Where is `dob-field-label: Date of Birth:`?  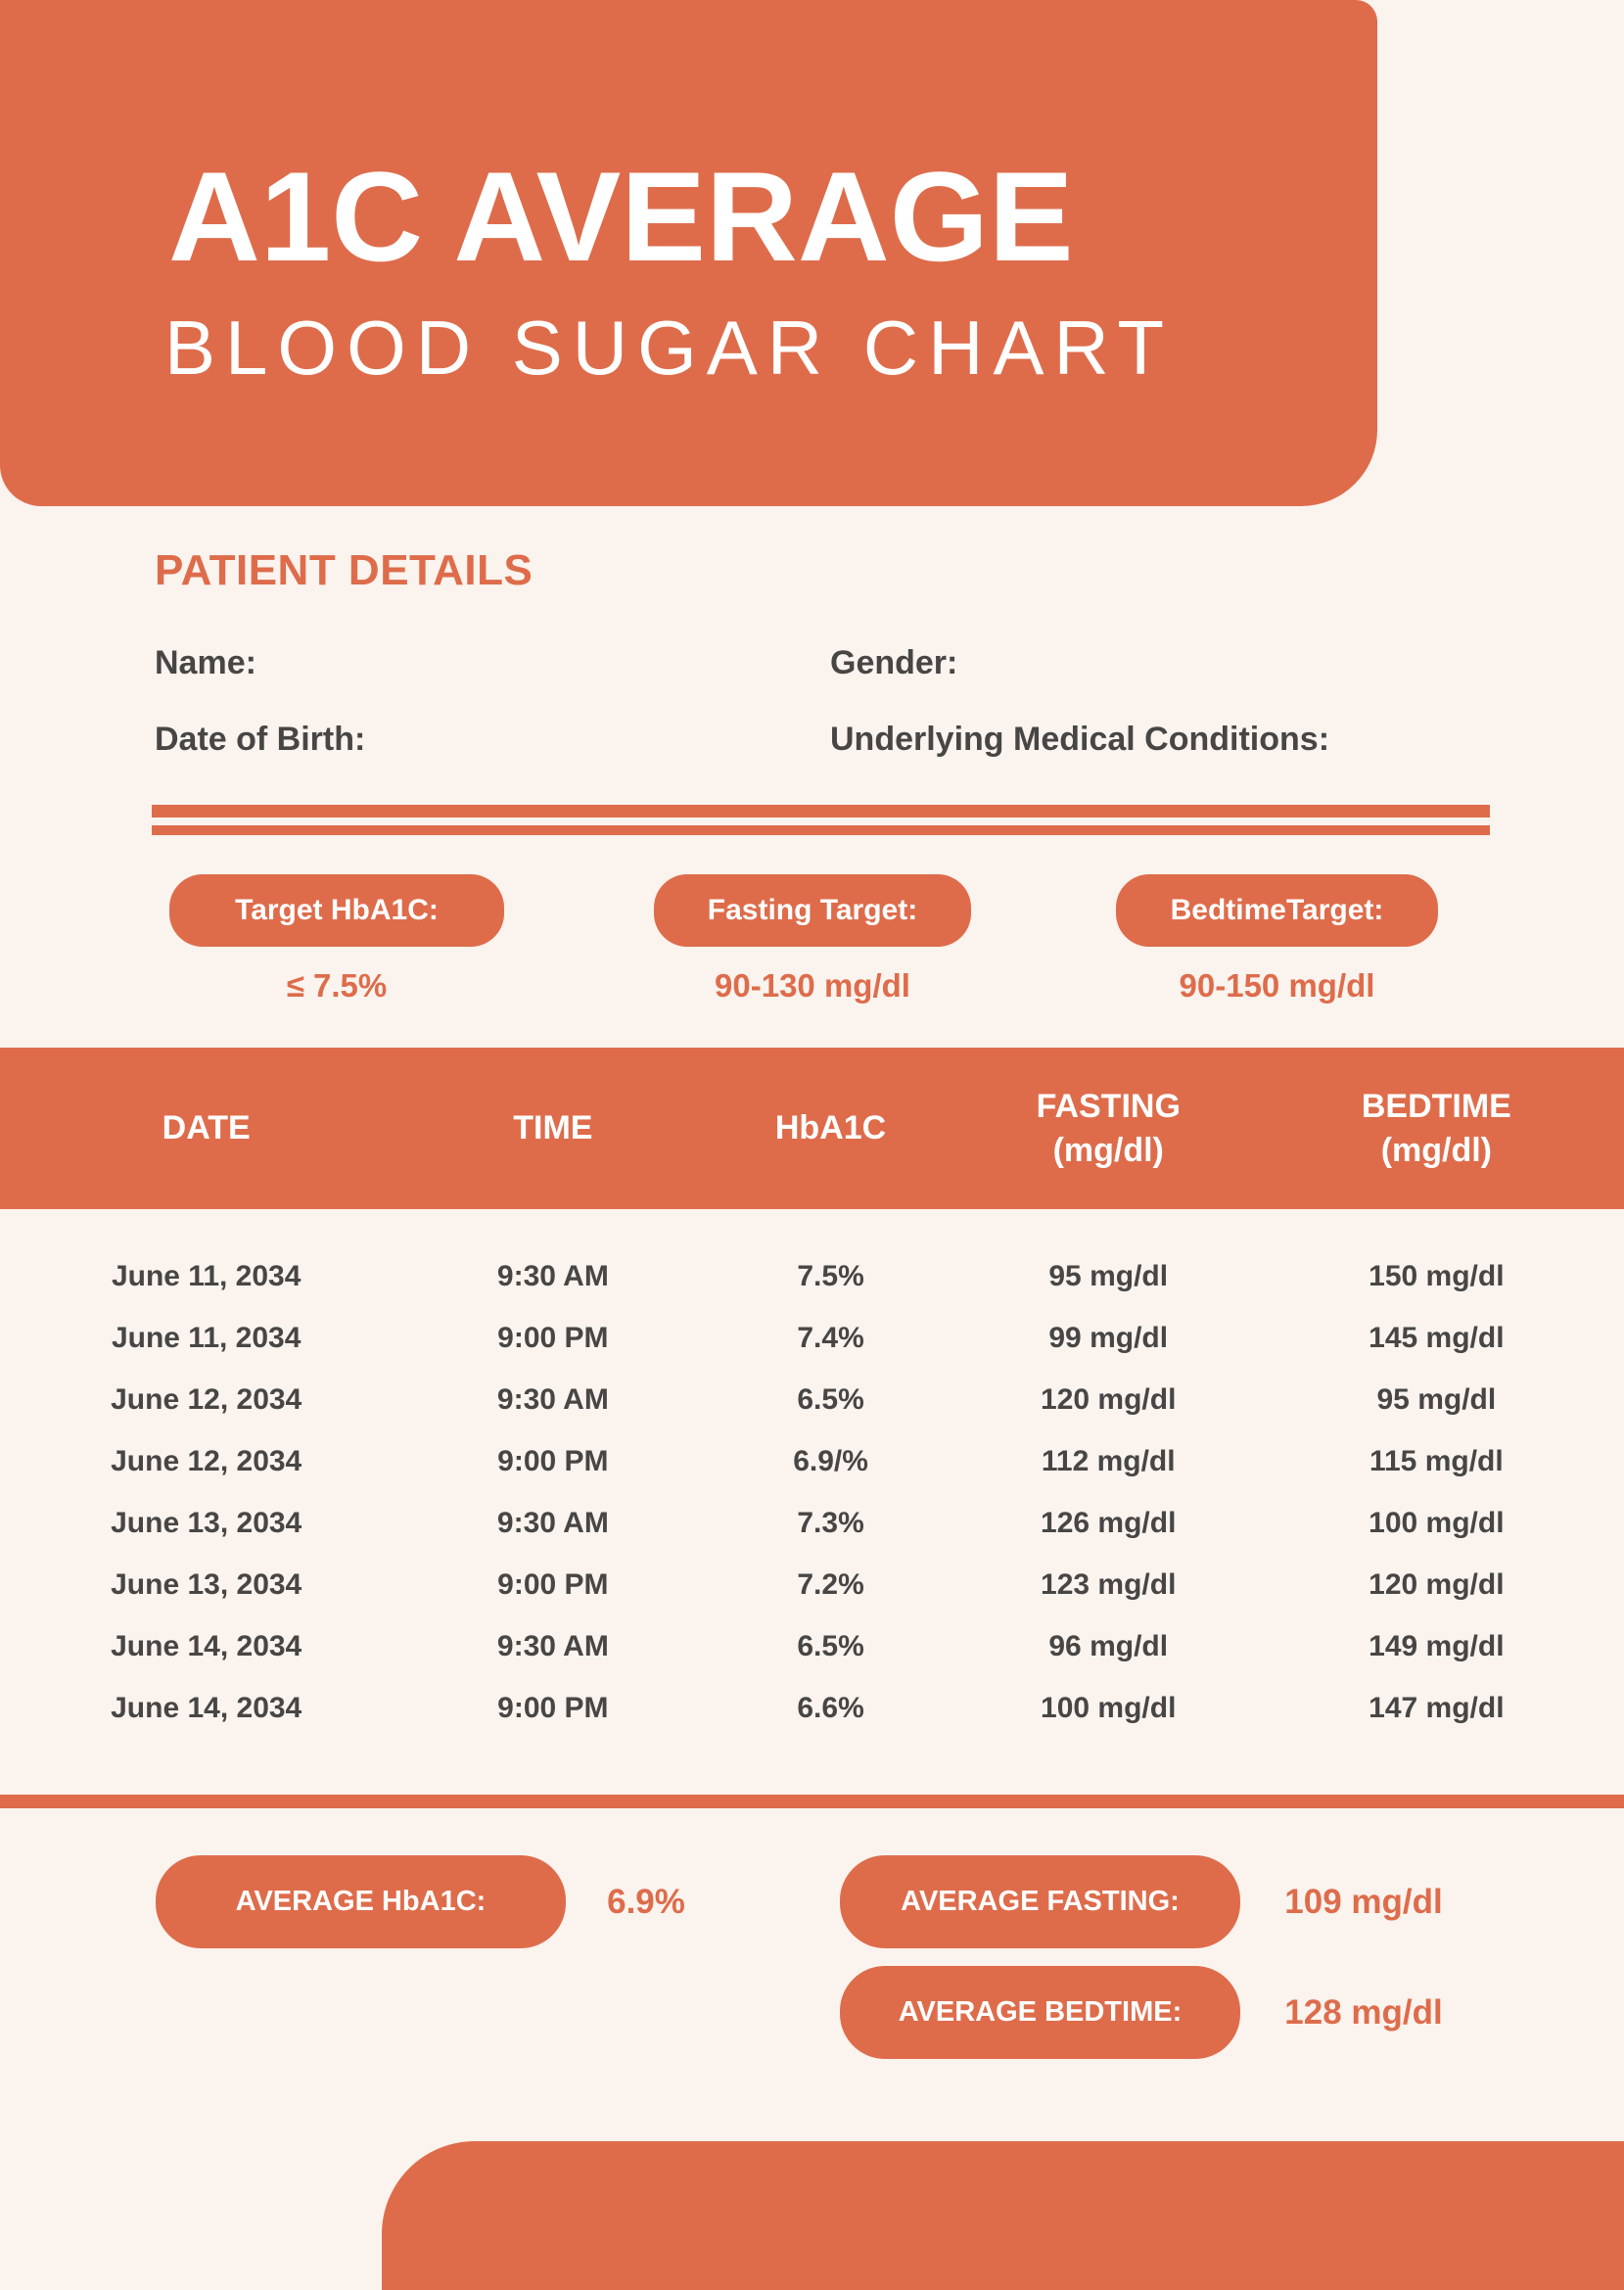 dob-field-label: Date of Birth: is located at coordinates (260, 739).